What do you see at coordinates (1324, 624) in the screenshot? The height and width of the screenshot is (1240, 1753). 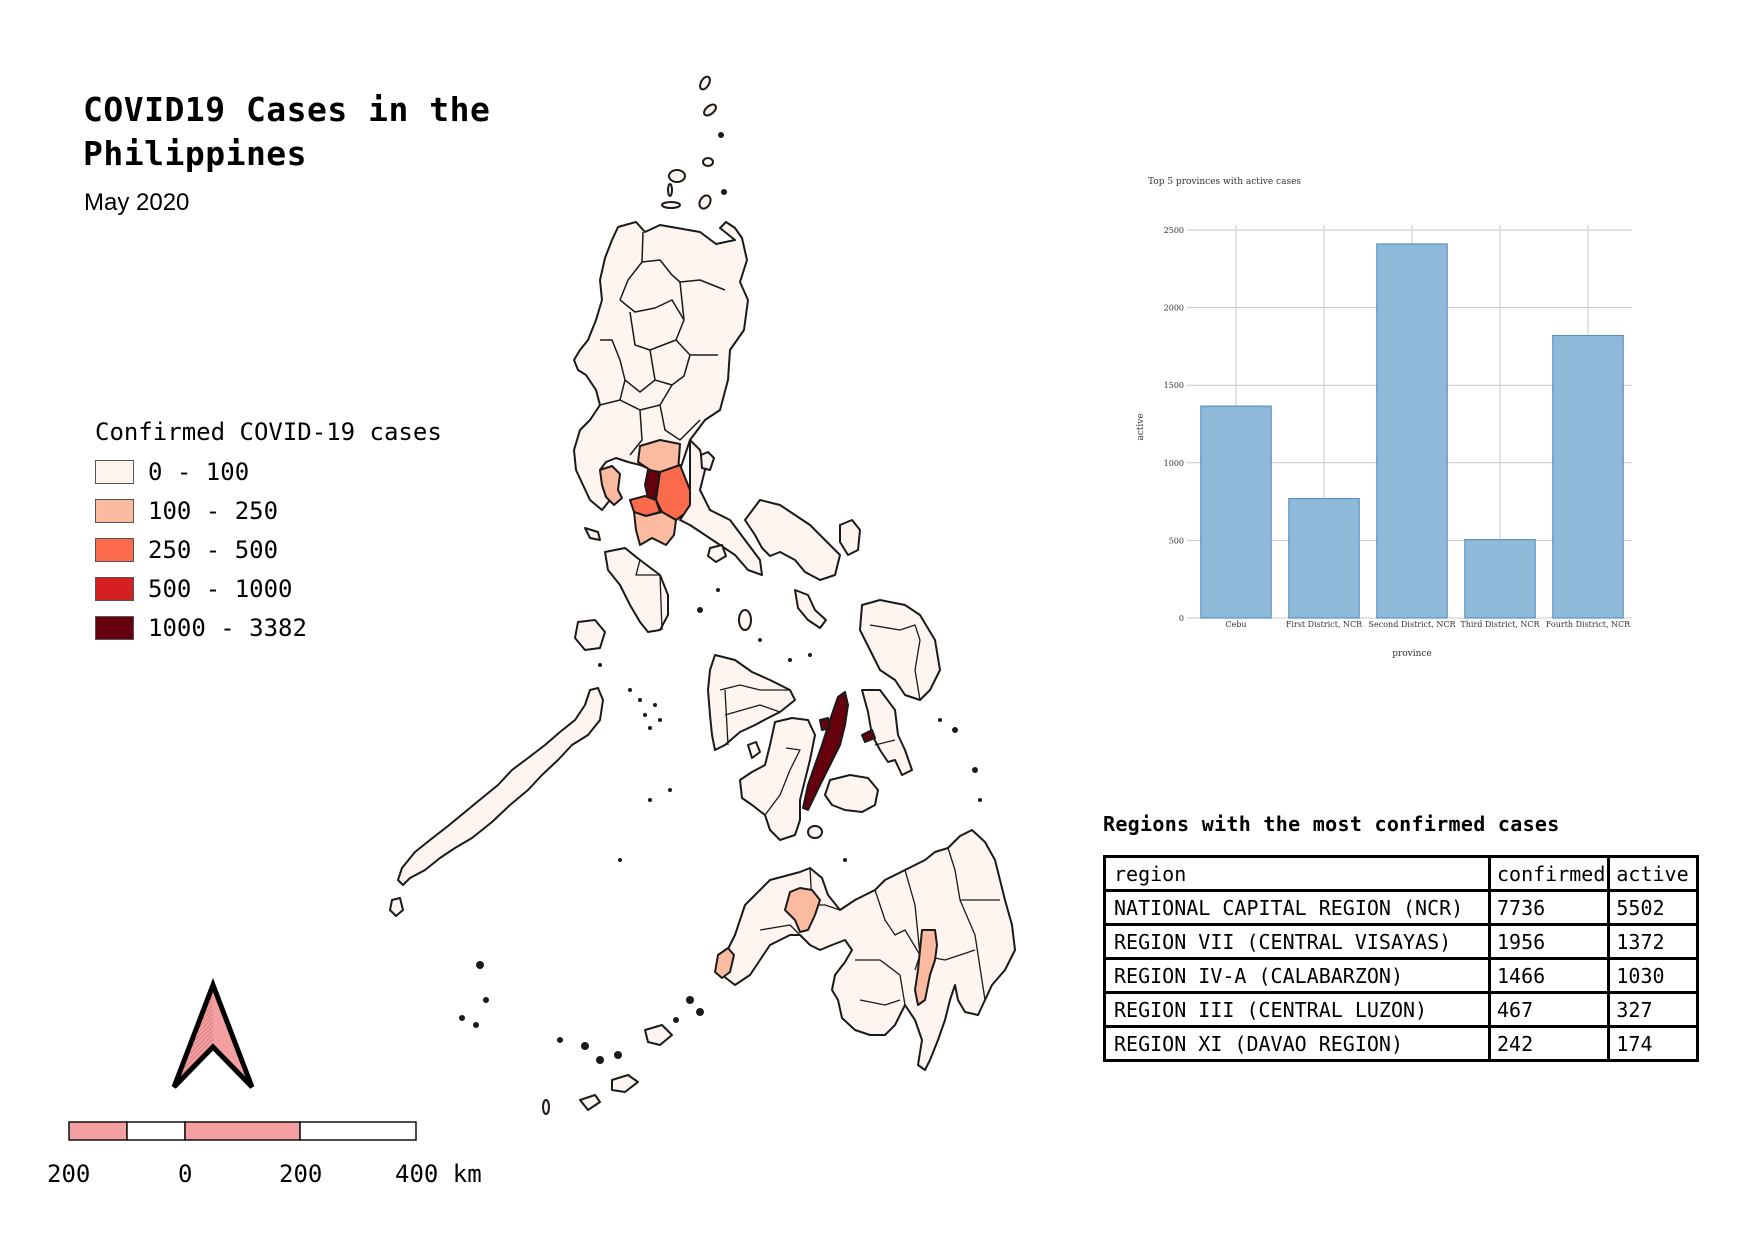 I see `x-tick-label: First District, NCR` at bounding box center [1324, 624].